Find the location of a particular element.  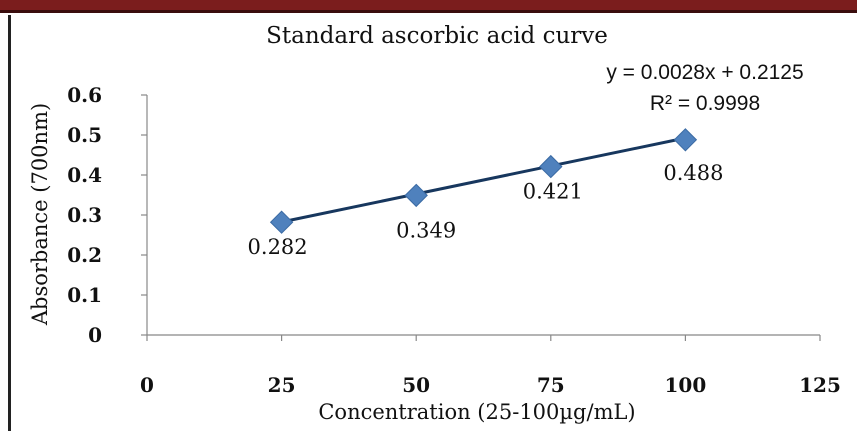

trendline-r-squared: R² = 0.9998 is located at coordinates (705, 103).